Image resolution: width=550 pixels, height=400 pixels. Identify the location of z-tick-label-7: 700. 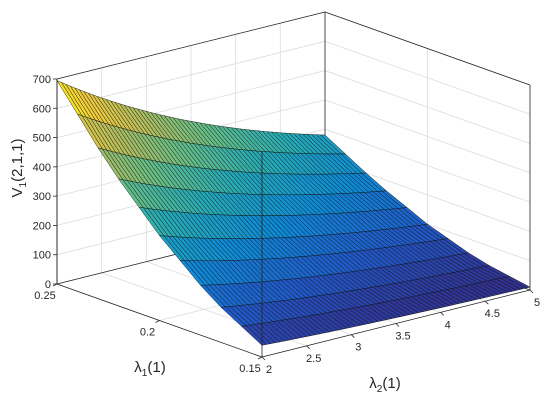
(42, 80).